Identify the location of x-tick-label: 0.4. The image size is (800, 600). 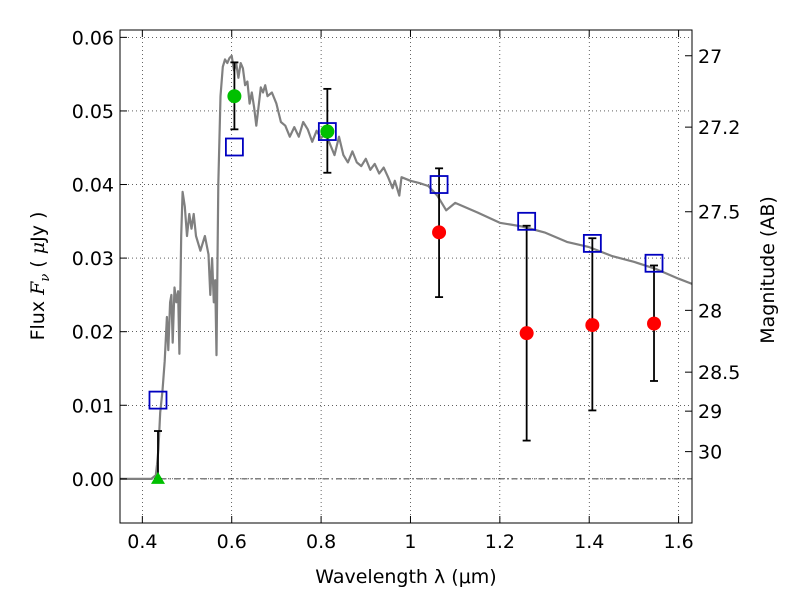
(142, 542).